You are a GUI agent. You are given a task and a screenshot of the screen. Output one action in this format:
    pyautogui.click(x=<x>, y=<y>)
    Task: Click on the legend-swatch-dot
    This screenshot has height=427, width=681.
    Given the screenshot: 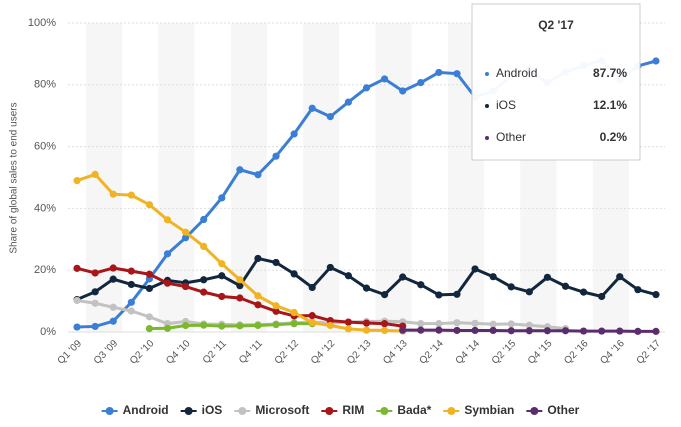 What is the action you would take?
    pyautogui.click(x=384, y=411)
    